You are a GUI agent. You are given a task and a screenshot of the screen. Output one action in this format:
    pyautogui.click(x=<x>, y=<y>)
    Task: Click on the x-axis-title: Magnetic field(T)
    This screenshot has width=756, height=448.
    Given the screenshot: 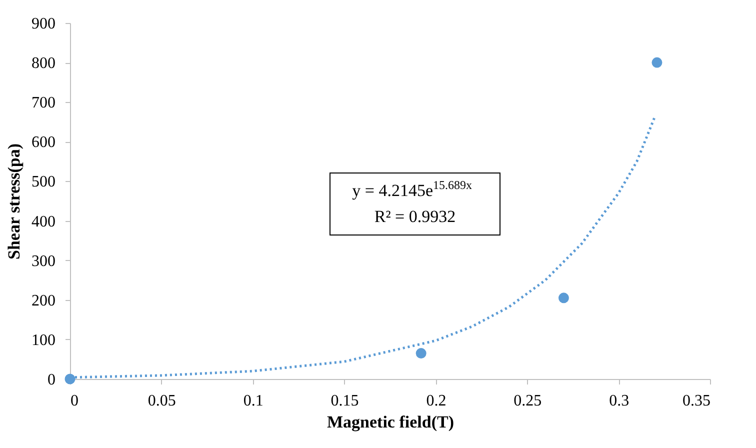 What is the action you would take?
    pyautogui.click(x=390, y=422)
    